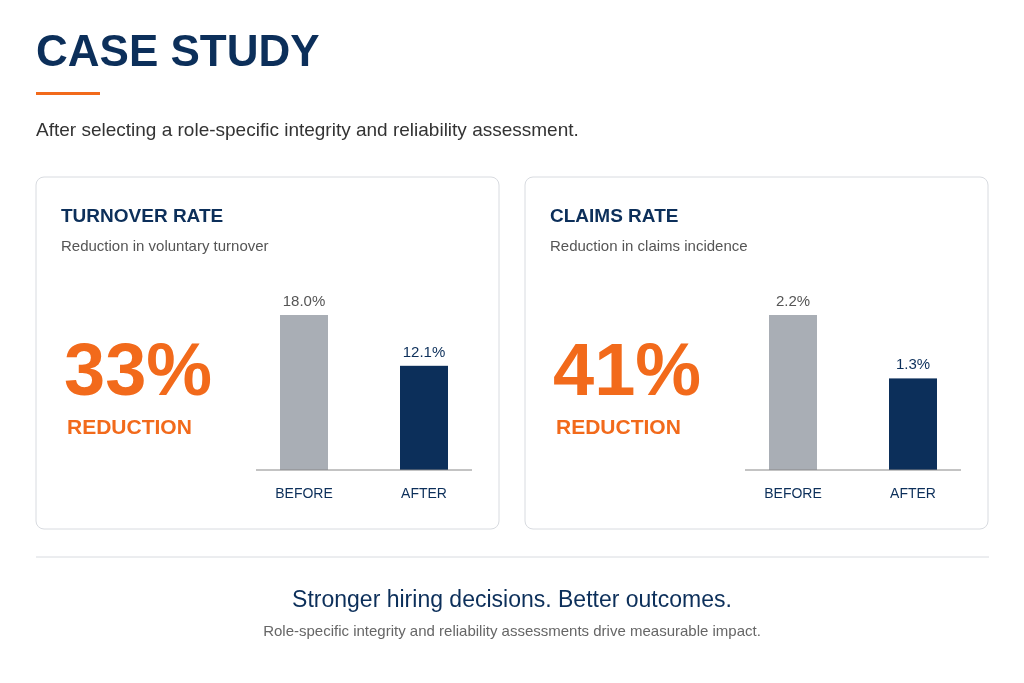 The image size is (1024, 683). I want to click on chart-subtitle: Reduction in voluntary turnover, so click(165, 245).